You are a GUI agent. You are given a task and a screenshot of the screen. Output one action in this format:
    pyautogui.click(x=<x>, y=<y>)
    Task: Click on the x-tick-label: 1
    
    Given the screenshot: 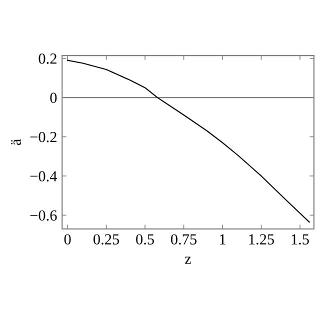 What is the action you would take?
    pyautogui.click(x=223, y=239)
    